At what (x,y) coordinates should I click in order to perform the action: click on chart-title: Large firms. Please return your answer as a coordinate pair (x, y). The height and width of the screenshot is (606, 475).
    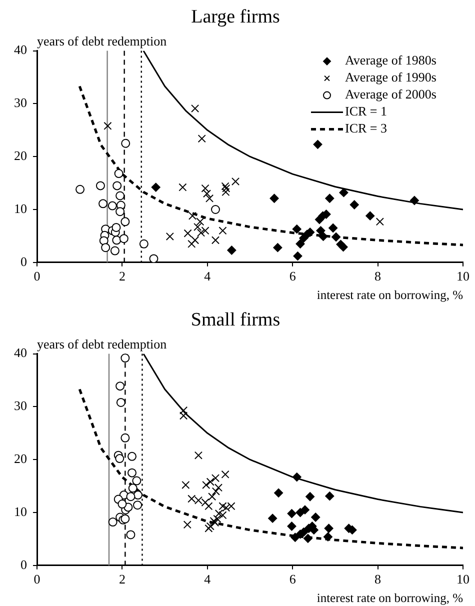
    Looking at the image, I should click on (235, 17).